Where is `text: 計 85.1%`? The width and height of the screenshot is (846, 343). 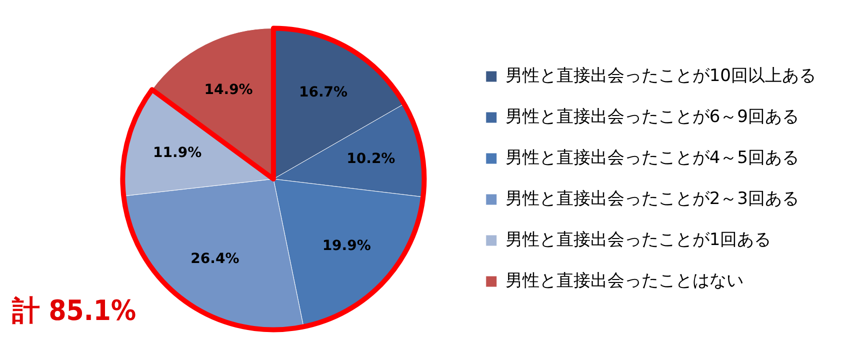
text: 計 85.1% is located at coordinates (74, 311).